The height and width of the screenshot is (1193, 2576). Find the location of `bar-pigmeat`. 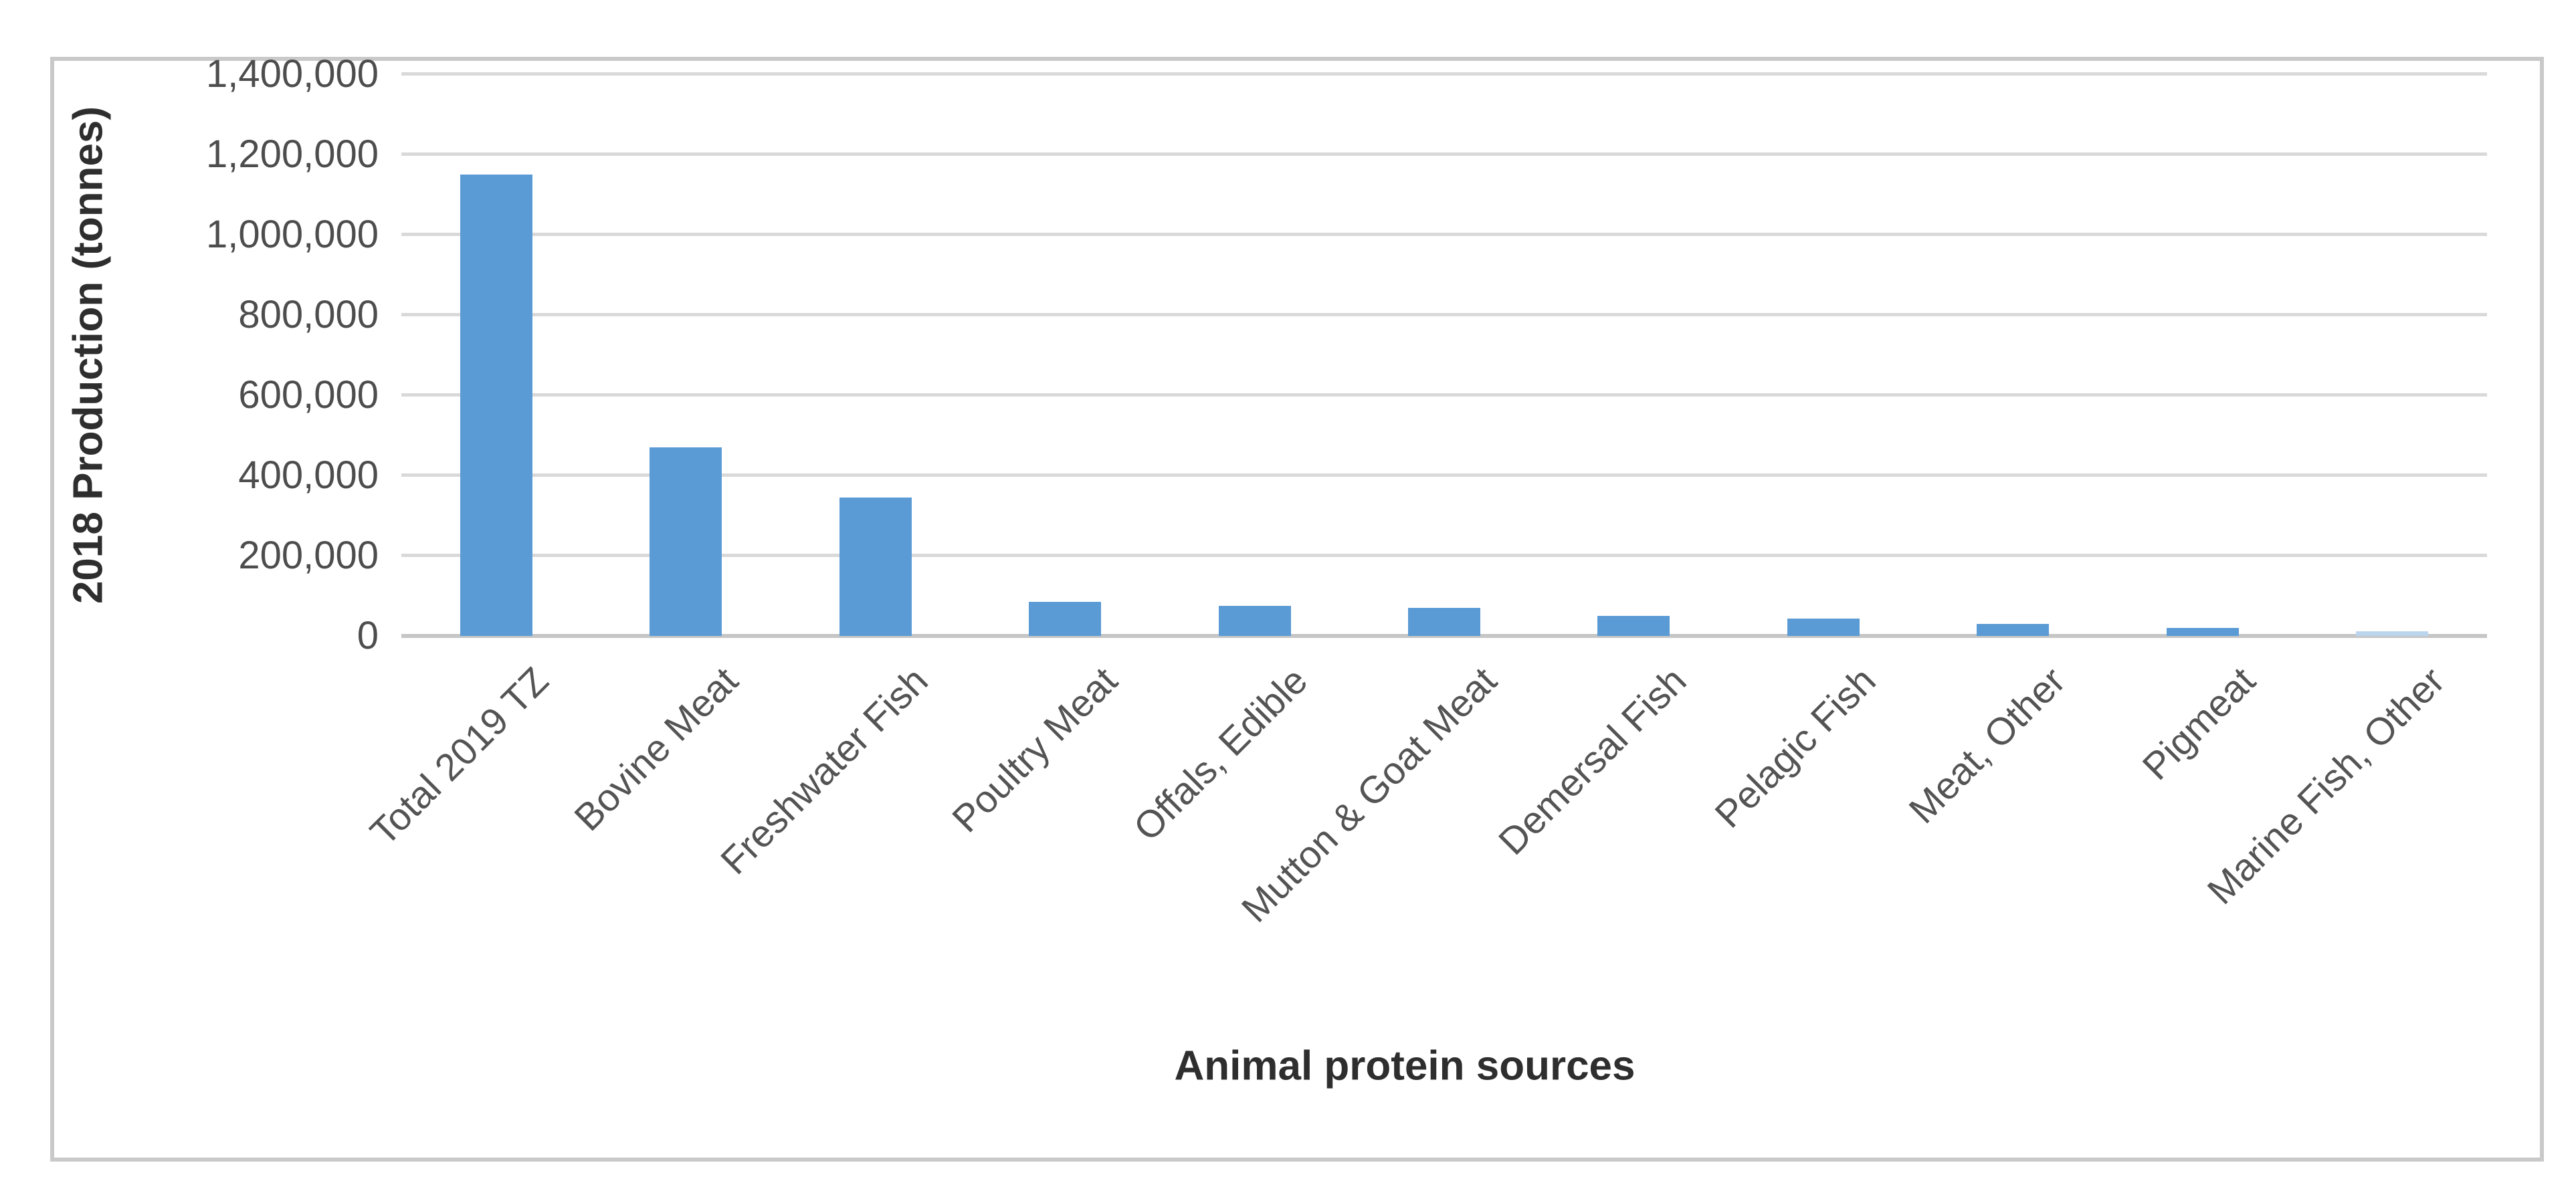

bar-pigmeat is located at coordinates (2202, 632).